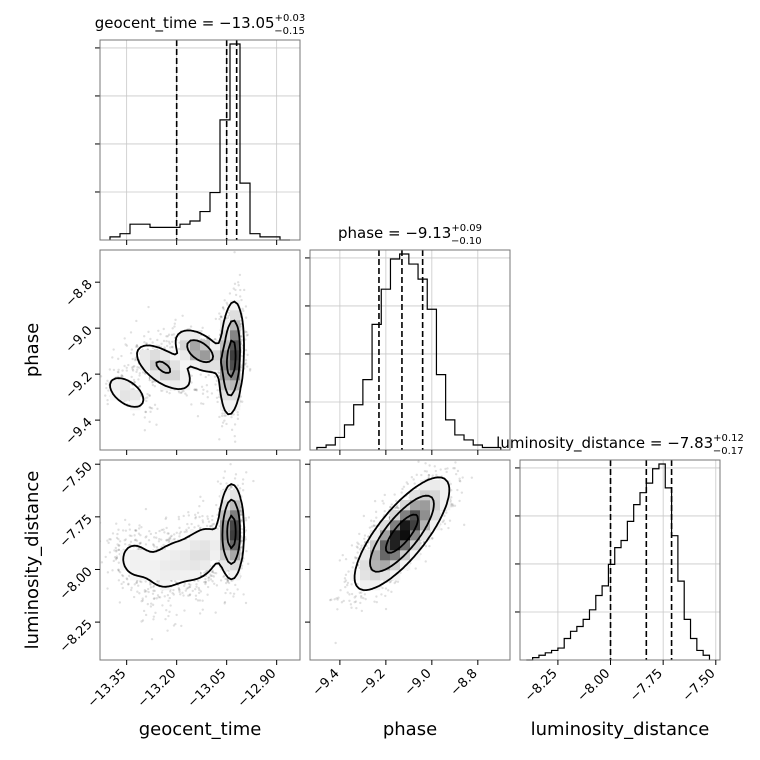 This screenshot has width=760, height=760. I want to click on histogram-geocent_time, so click(199, 142).